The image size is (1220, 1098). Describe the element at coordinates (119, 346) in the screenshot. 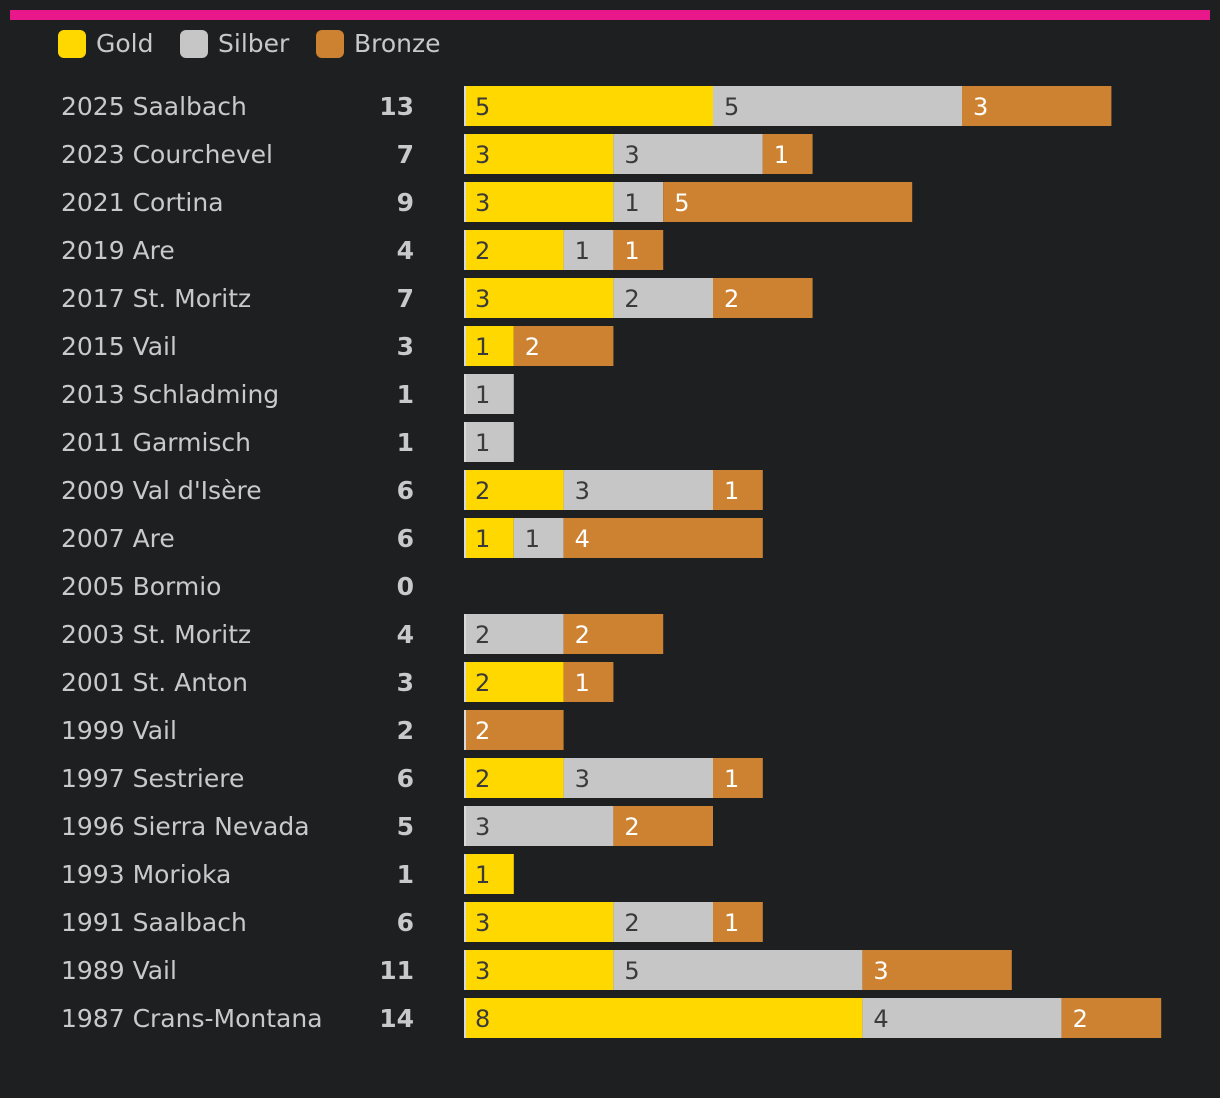

I see `row-label: 2015 Vail` at that location.